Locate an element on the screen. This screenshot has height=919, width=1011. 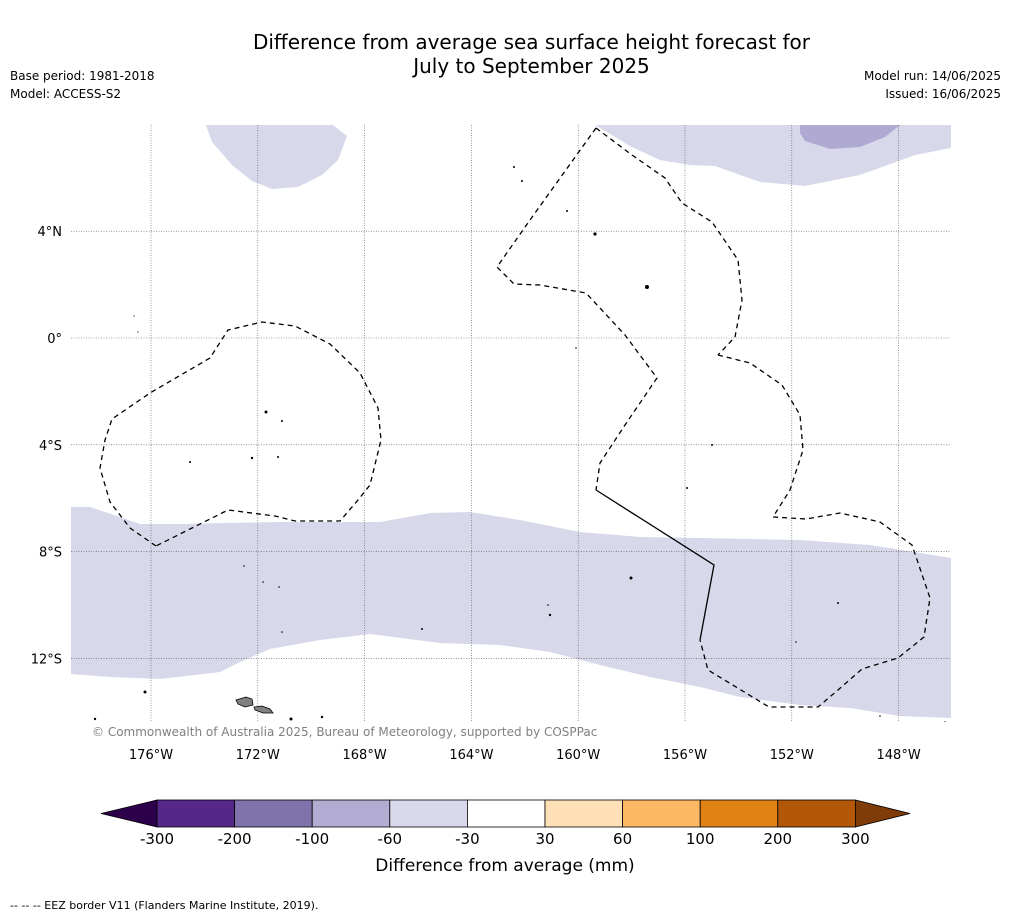
eez-border-line-islands-west is located at coordinates (577, 309).